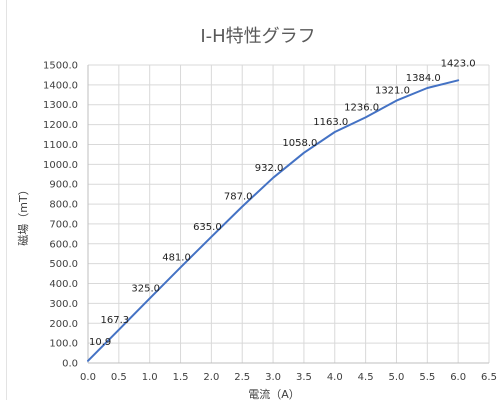  What do you see at coordinates (63, 344) in the screenshot?
I see `y-tick-label: 100.0` at bounding box center [63, 344].